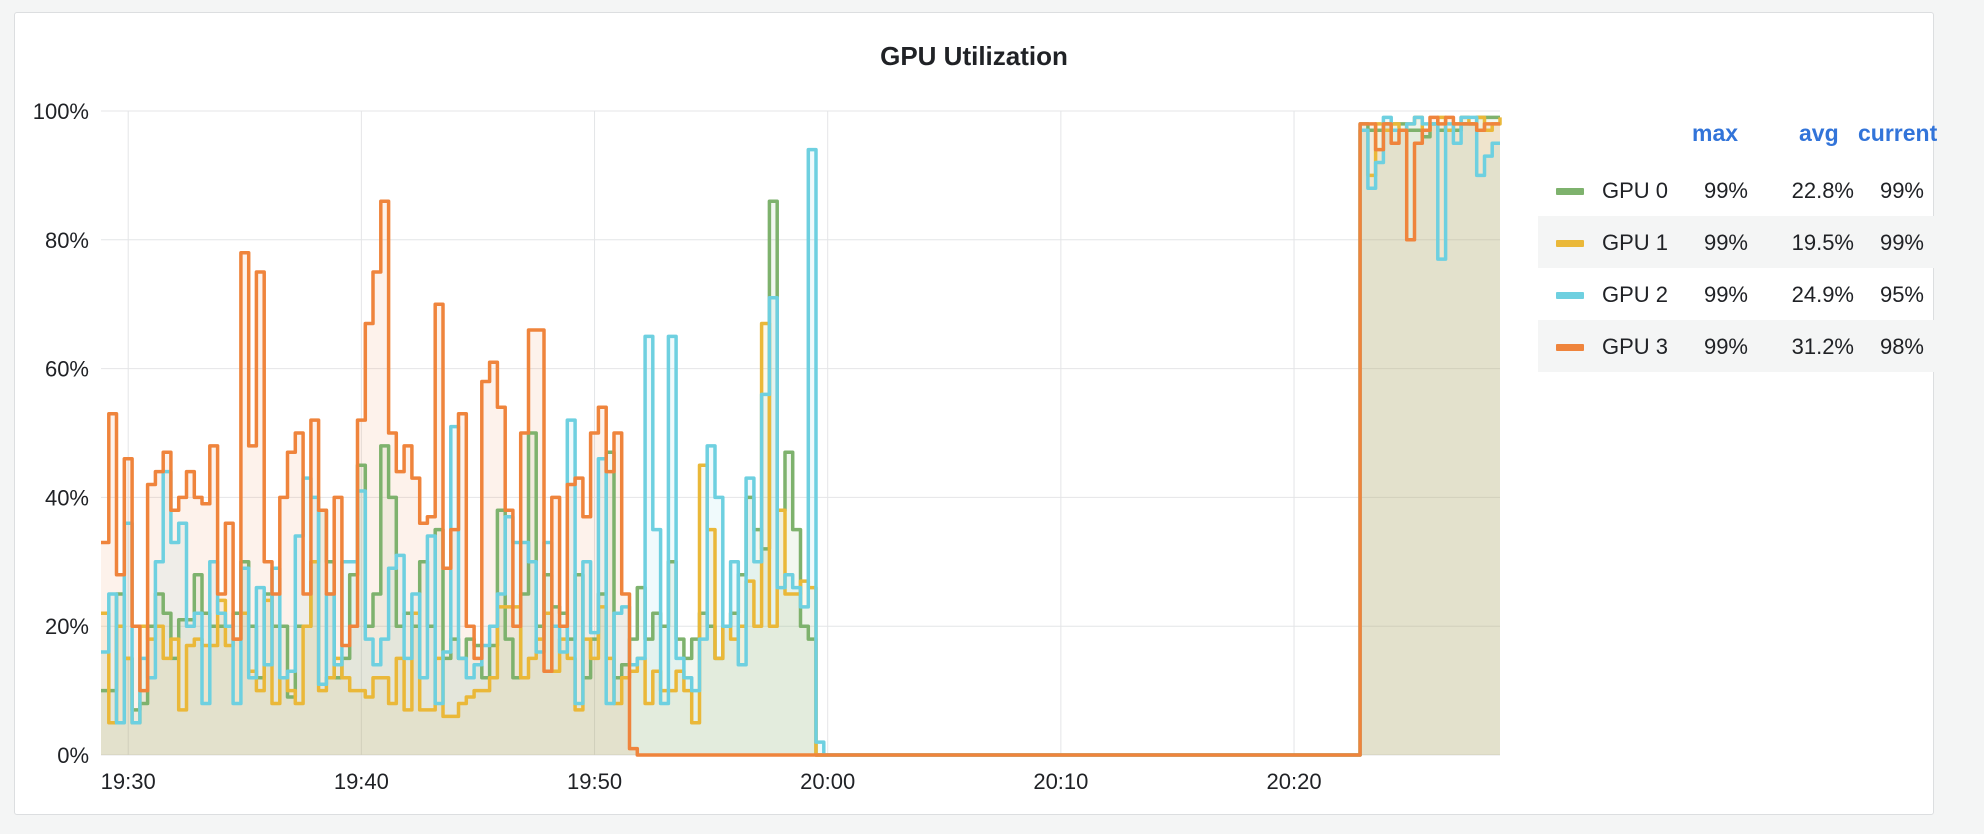 The width and height of the screenshot is (1984, 834). Describe the element at coordinates (1898, 133) in the screenshot. I see `legend-column-current: current` at that location.